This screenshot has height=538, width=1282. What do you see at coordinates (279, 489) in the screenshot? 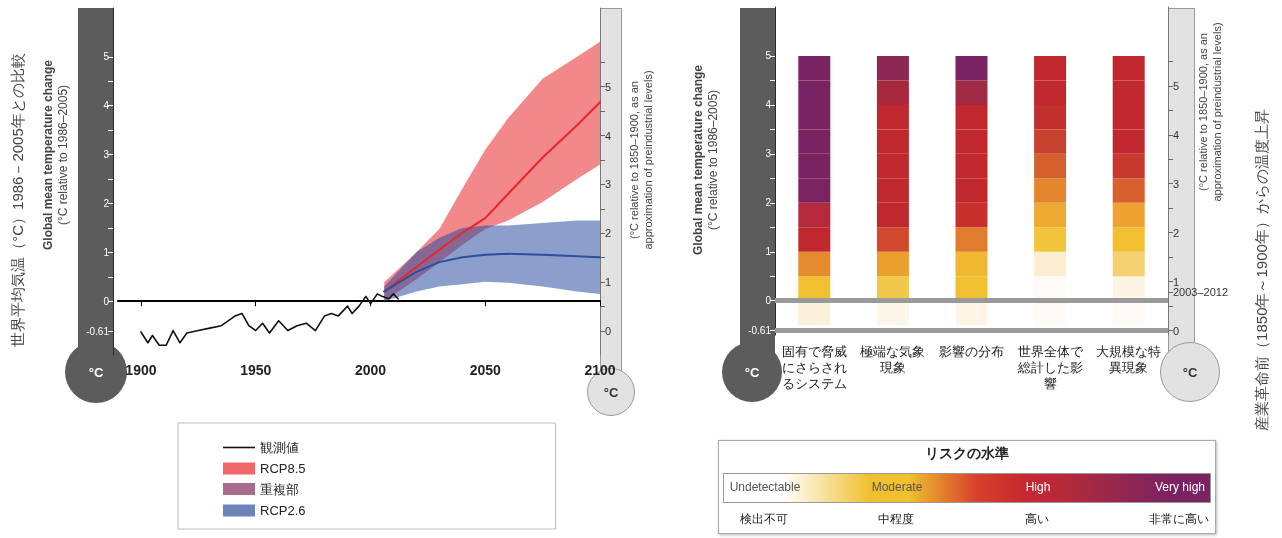
I see `text: 重複部` at bounding box center [279, 489].